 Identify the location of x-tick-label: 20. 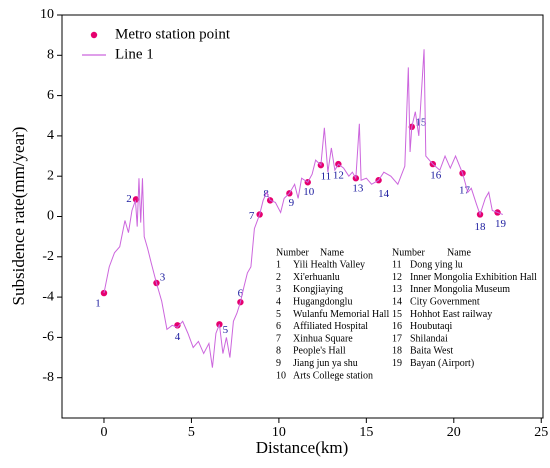
(454, 432).